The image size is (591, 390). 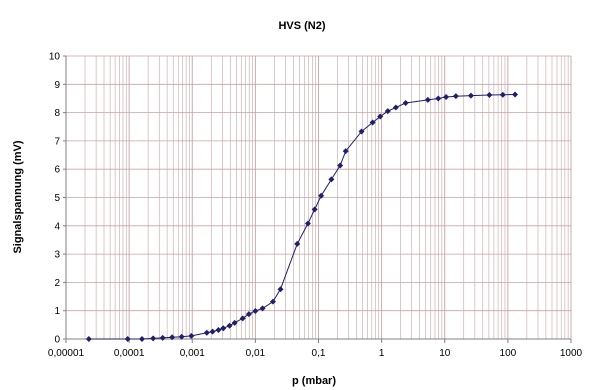 What do you see at coordinates (571, 353) in the screenshot?
I see `x-tick-label: 1000` at bounding box center [571, 353].